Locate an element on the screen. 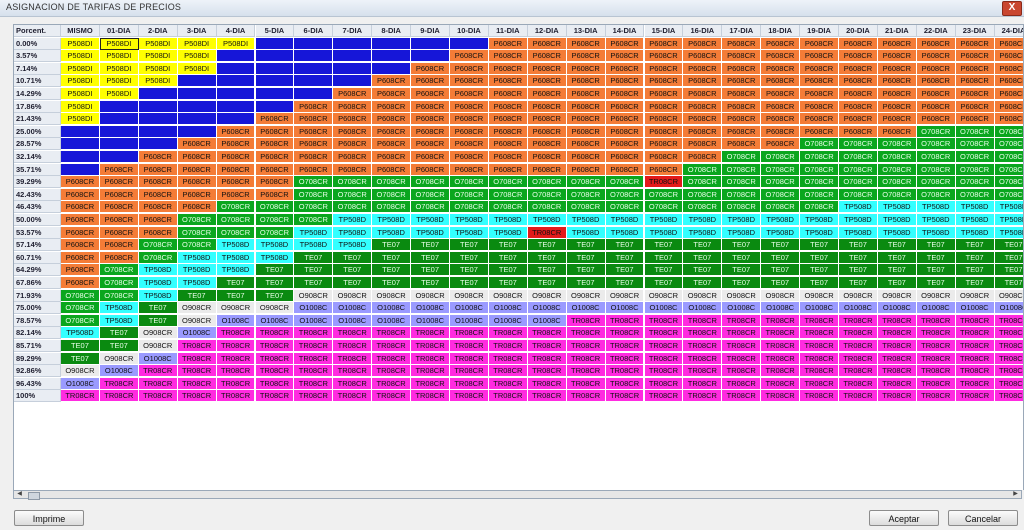 This screenshot has height=530, width=1024. column-header: 15-DIA is located at coordinates (664, 31).